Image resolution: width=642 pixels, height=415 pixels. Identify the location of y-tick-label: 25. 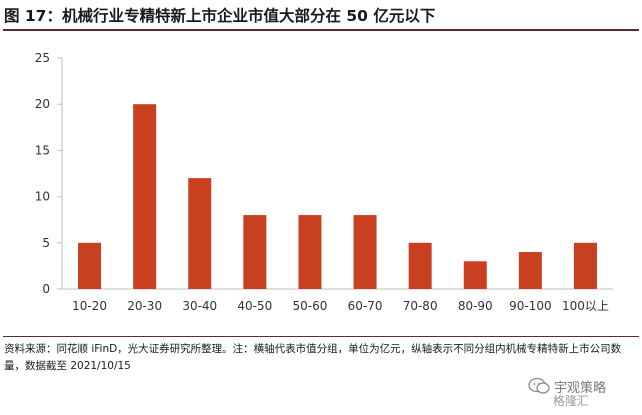
(42, 58).